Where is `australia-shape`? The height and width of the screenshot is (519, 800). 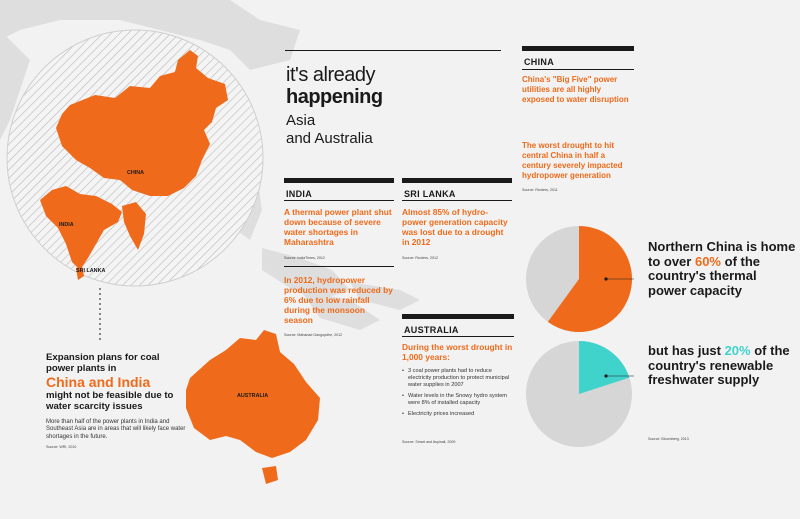
australia-shape is located at coordinates (253, 394).